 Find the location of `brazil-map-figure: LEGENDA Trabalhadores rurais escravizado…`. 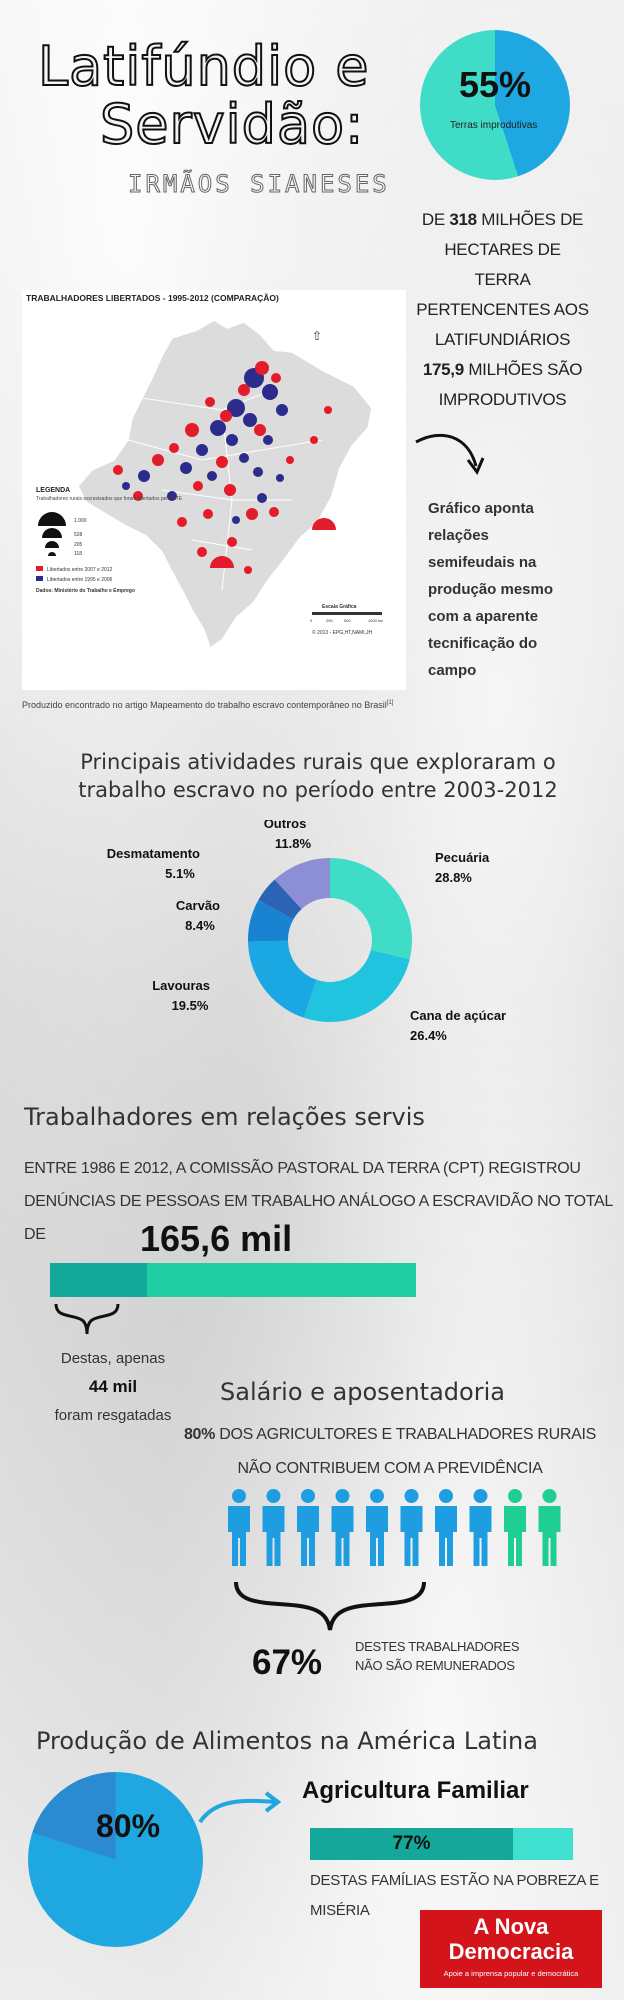

brazil-map-figure: LEGENDA Trabalhadores rurais escravizado… is located at coordinates (214, 490).